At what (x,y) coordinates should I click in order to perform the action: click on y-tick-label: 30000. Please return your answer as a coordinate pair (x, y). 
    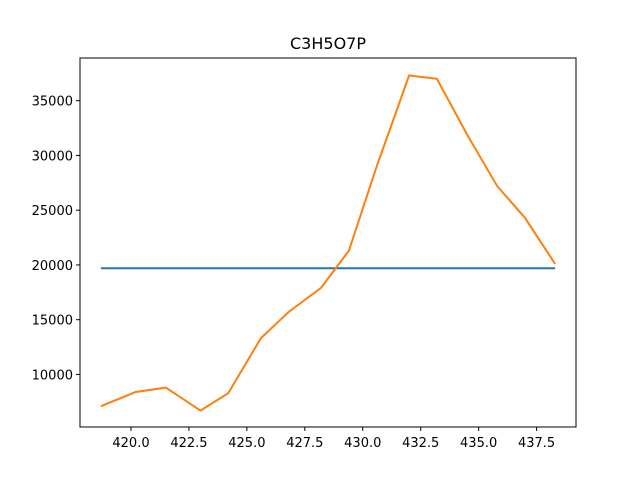
    Looking at the image, I should click on (52, 156).